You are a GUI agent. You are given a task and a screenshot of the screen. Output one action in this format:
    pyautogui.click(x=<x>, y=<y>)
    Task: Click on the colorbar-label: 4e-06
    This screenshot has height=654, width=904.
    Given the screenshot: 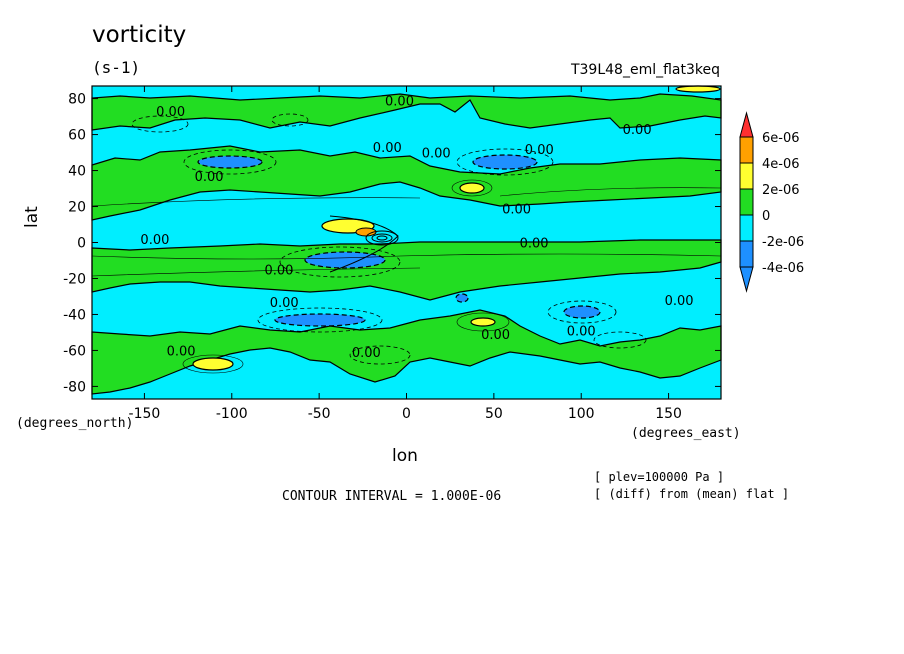 What is the action you would take?
    pyautogui.click(x=781, y=164)
    